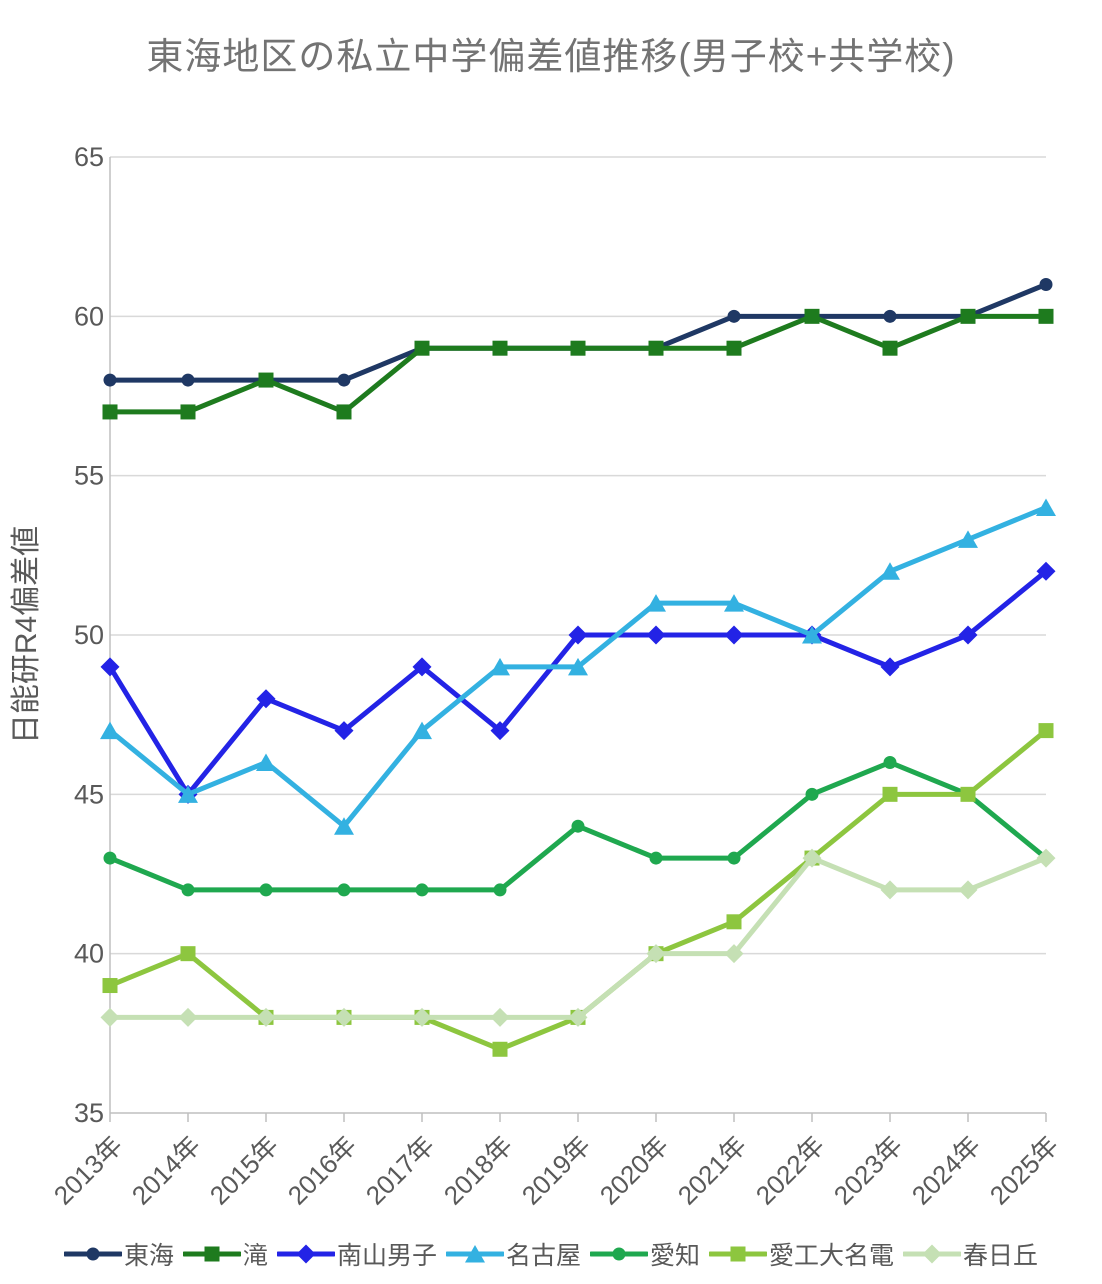 This screenshot has height=1284, width=1102. Describe the element at coordinates (675, 1256) in the screenshot. I see `legend-label: 愛知` at that location.